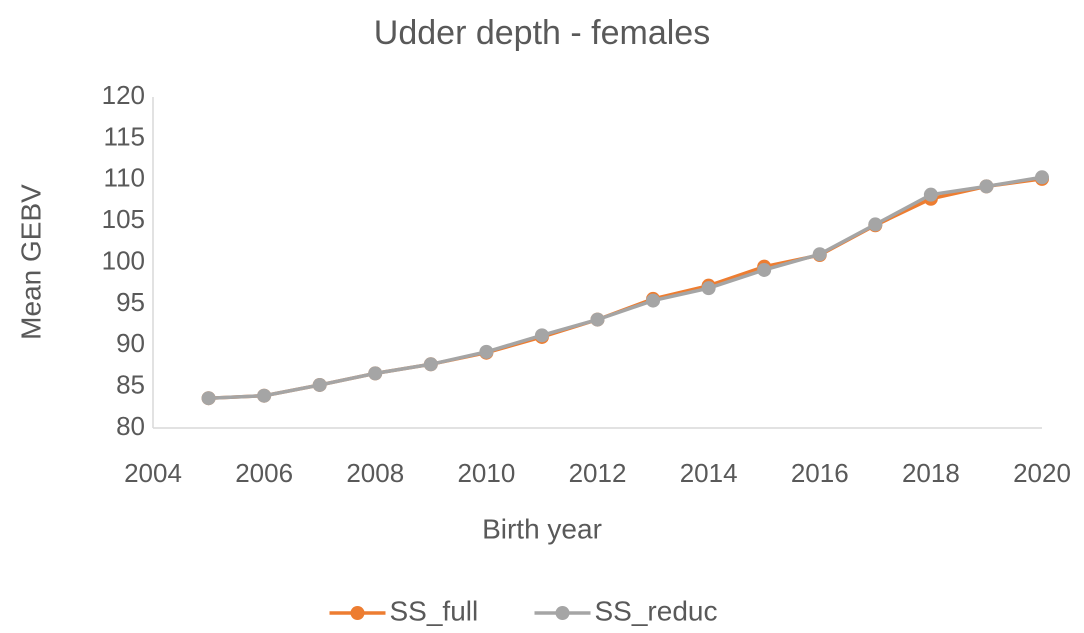 The image size is (1084, 633). What do you see at coordinates (656, 610) in the screenshot?
I see `legend-label: SS_reduc` at bounding box center [656, 610].